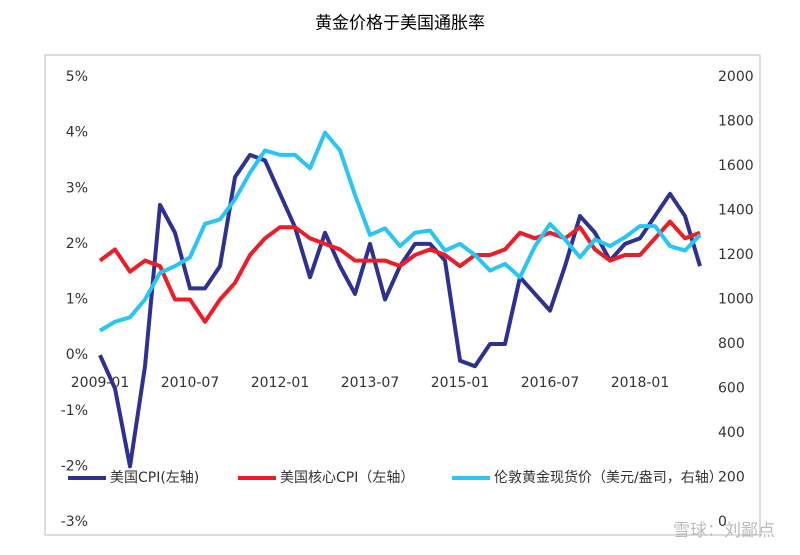  Describe the element at coordinates (154, 478) in the screenshot. I see `legend-label: 美国CPI(左轴)` at that location.